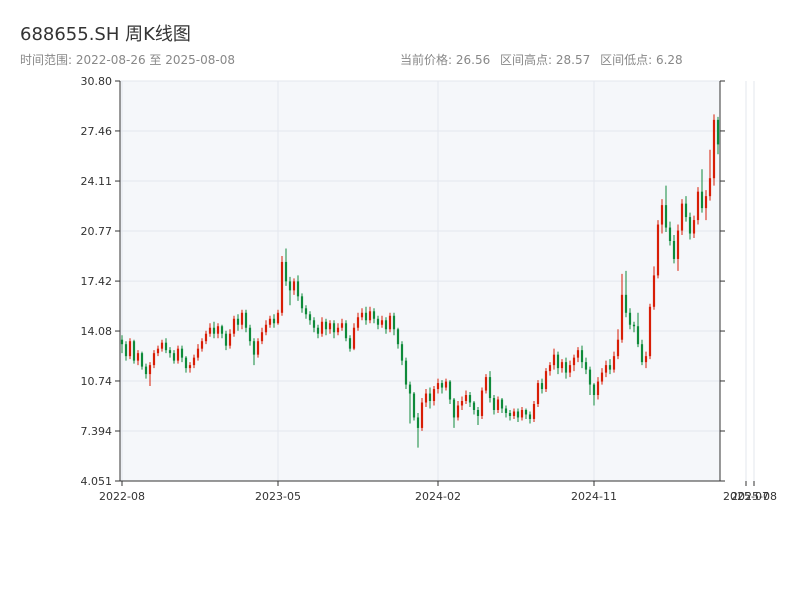 The image size is (800, 600). What do you see at coordinates (594, 496) in the screenshot?
I see `x-tick-label: 2024-11` at bounding box center [594, 496].